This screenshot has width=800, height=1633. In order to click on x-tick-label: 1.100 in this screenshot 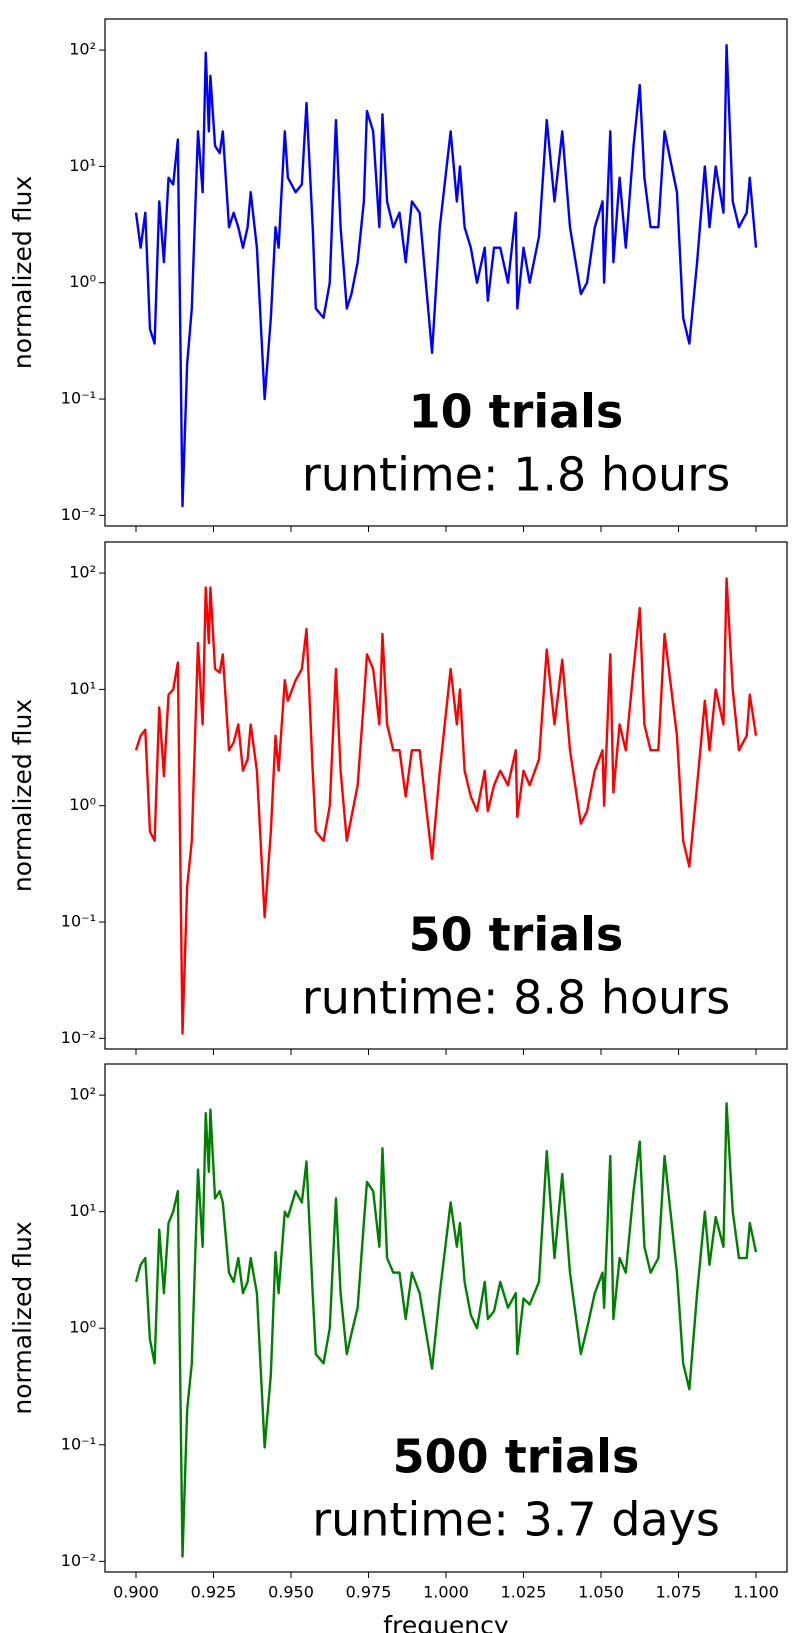, I will do `click(756, 1592)`.